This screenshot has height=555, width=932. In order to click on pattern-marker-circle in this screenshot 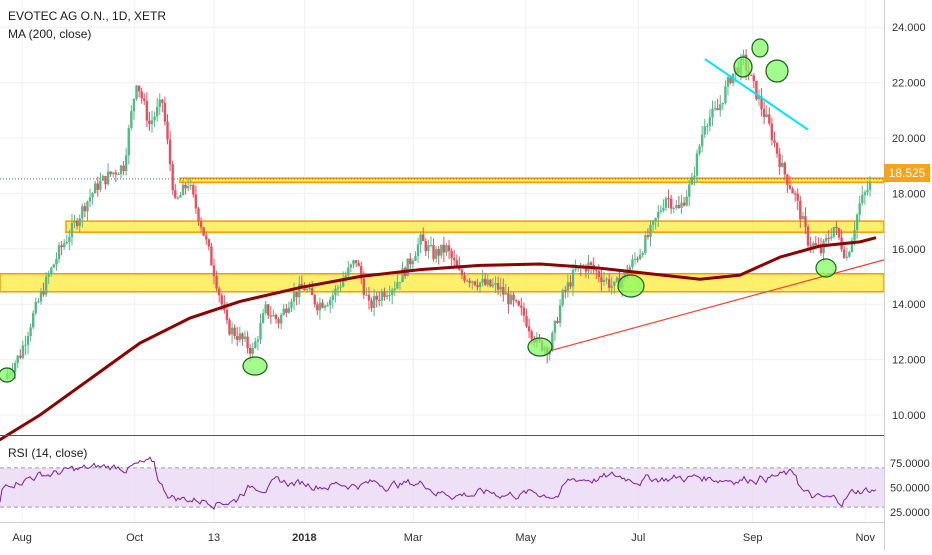, I will do `click(777, 71)`.